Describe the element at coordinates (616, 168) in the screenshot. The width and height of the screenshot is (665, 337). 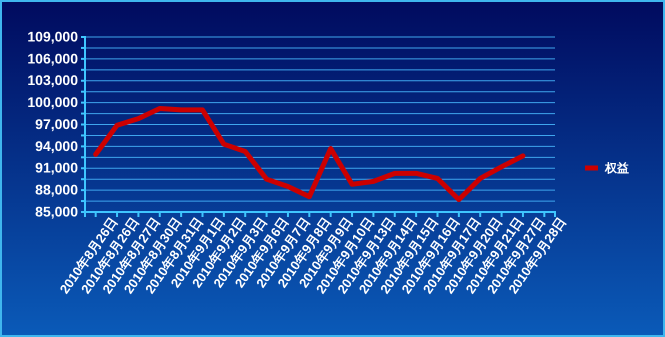
I see `legend-label: 权益` at that location.